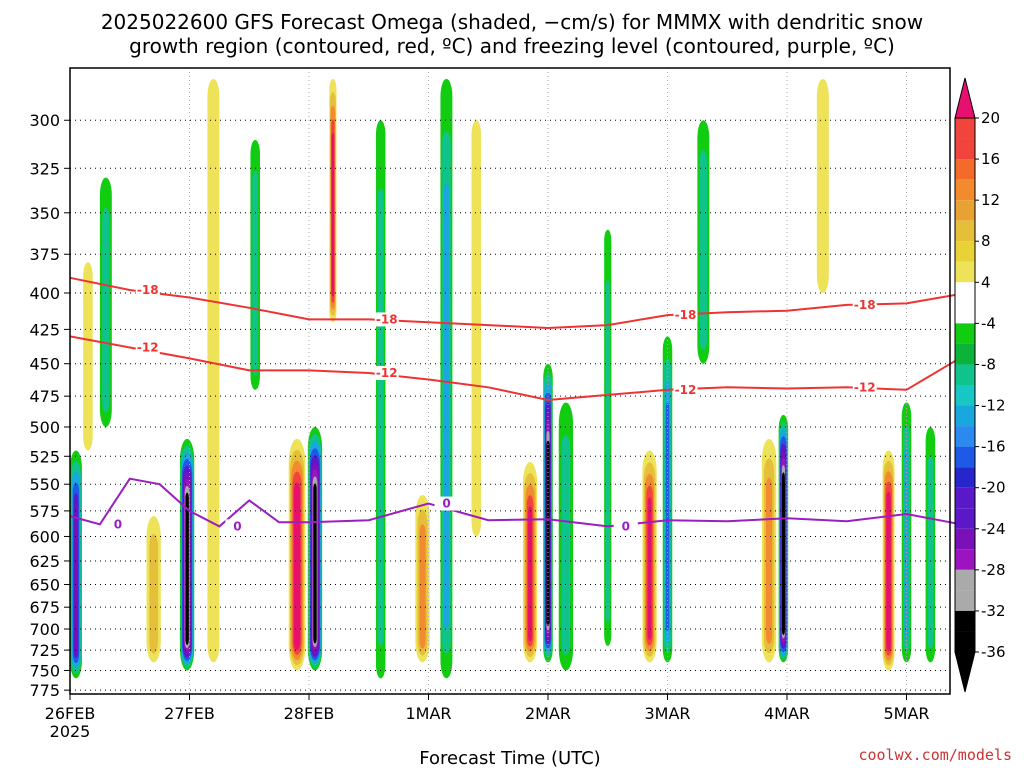 Image resolution: width=1024 pixels, height=768 pixels. What do you see at coordinates (548, 713) in the screenshot?
I see `x-tick-label-2MAR: 2MAR` at bounding box center [548, 713].